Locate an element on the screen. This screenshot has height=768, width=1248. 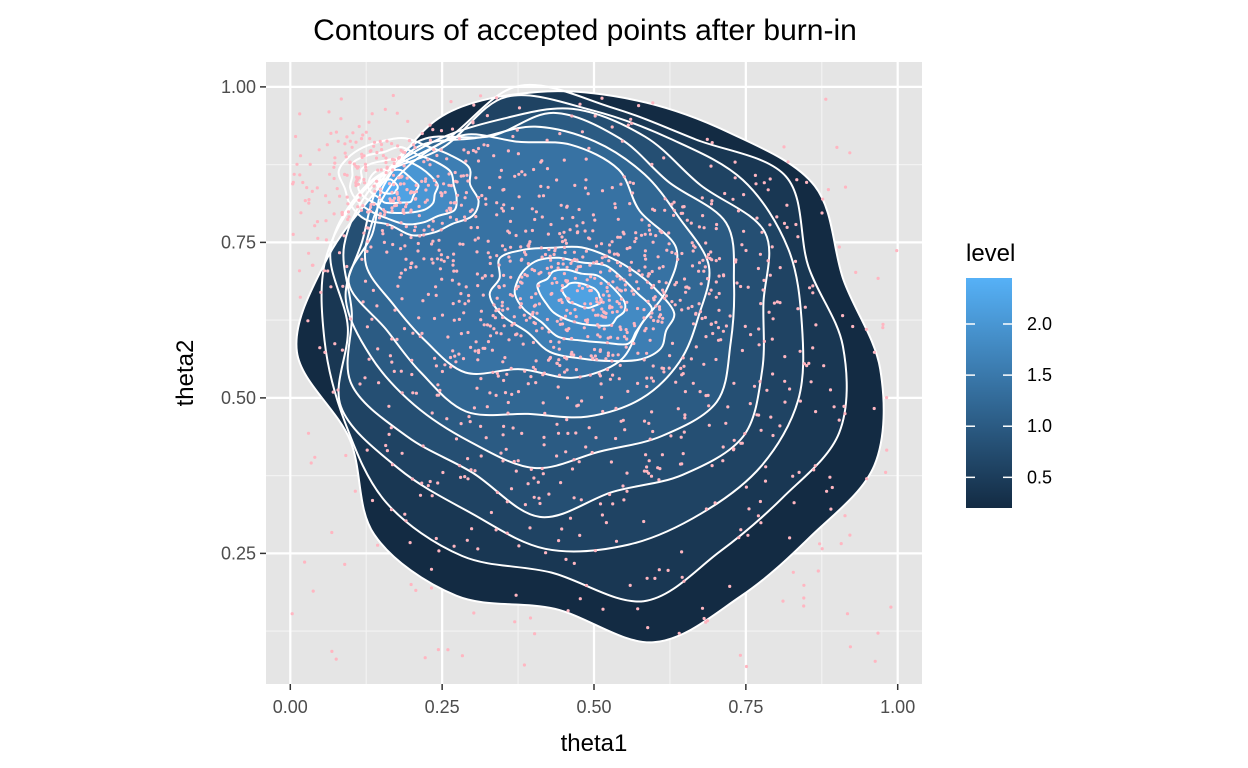
x-tick-label: 0.00 is located at coordinates (290, 707).